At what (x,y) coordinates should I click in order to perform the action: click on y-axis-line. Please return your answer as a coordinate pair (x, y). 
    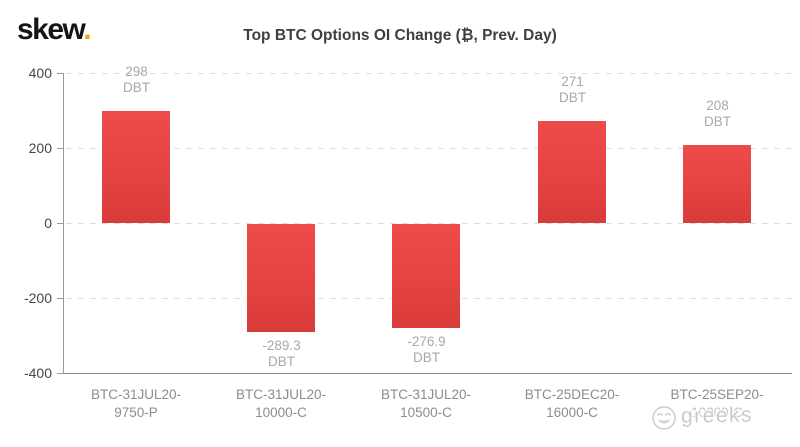
    Looking at the image, I should click on (63, 223).